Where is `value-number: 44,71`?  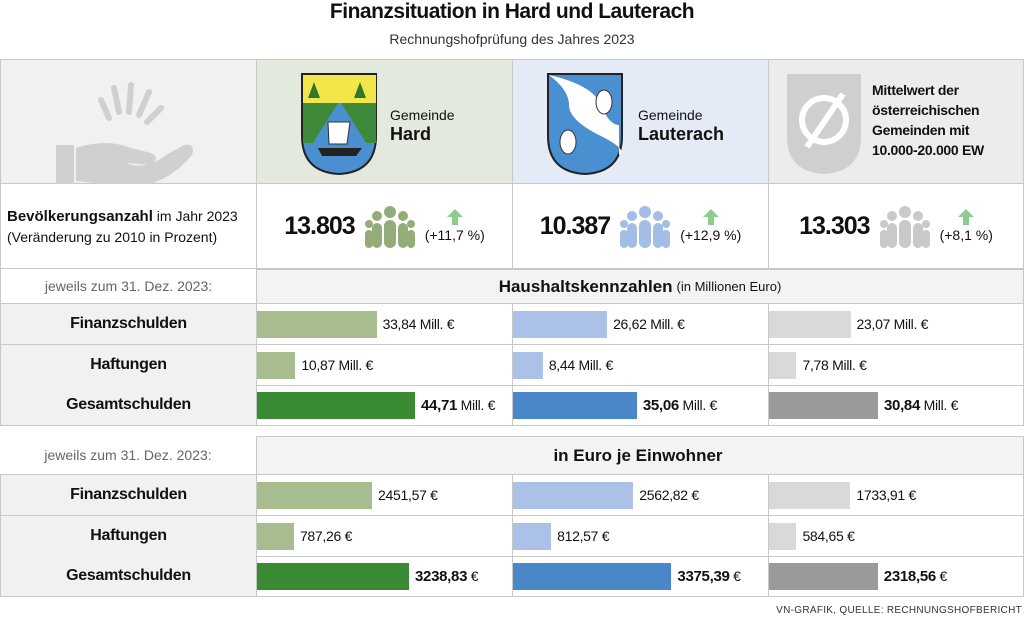 value-number: 44,71 is located at coordinates (439, 405).